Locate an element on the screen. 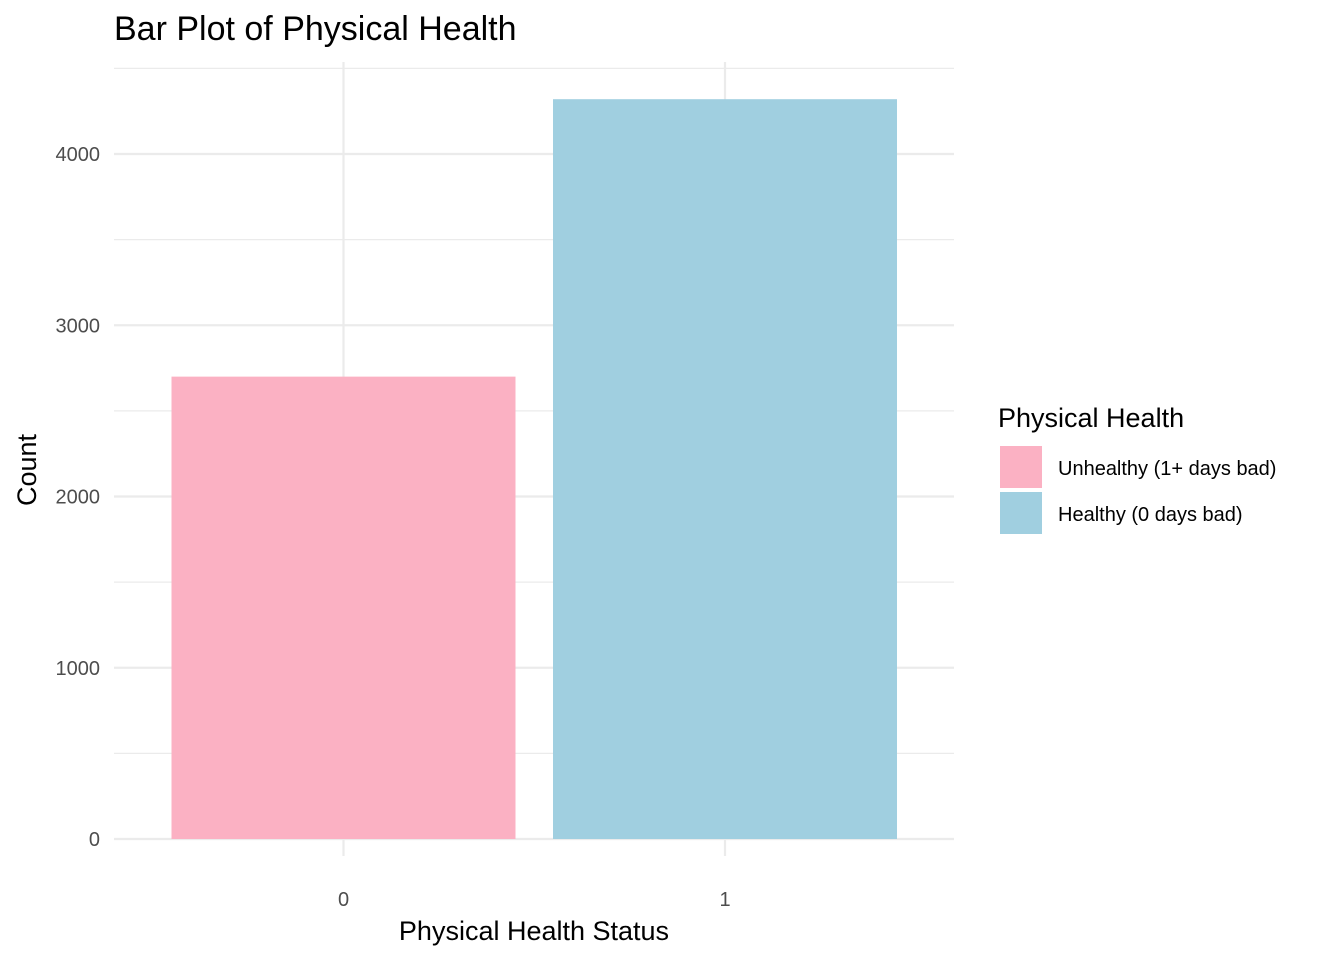 This screenshot has width=1344, height=960. legend-title: Physical Health is located at coordinates (1091, 418).